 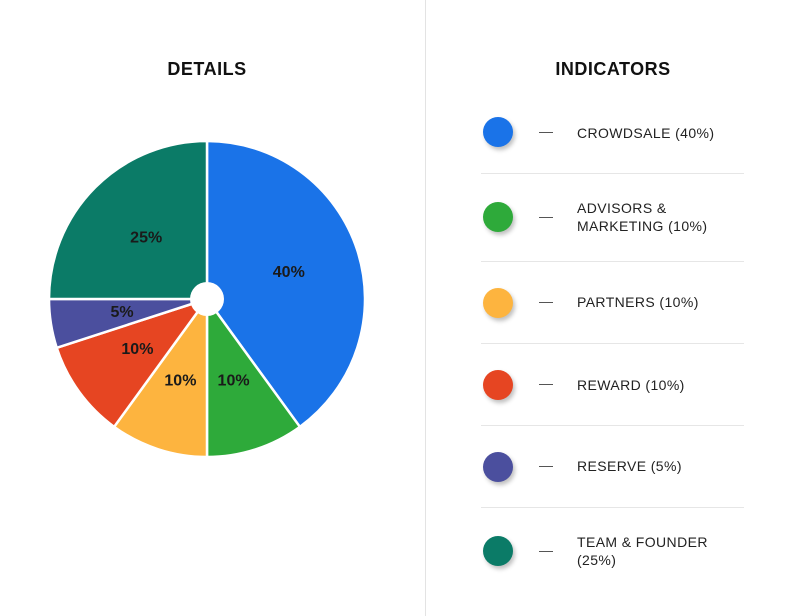 I want to click on pie-slice-crowdsale, so click(x=286, y=284).